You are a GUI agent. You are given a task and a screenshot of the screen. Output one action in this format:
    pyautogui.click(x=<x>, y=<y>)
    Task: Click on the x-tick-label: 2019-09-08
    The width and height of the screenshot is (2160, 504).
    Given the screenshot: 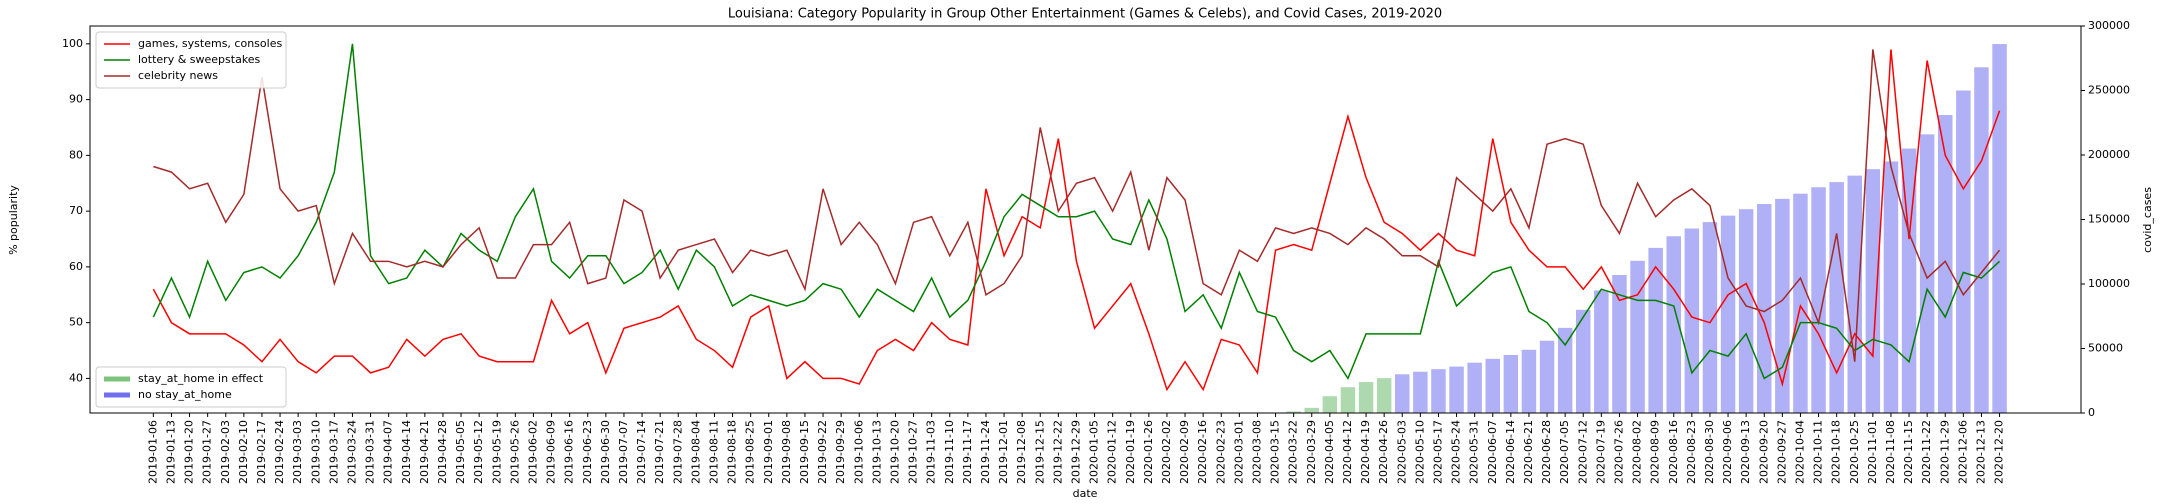 What is the action you would take?
    pyautogui.click(x=786, y=452)
    